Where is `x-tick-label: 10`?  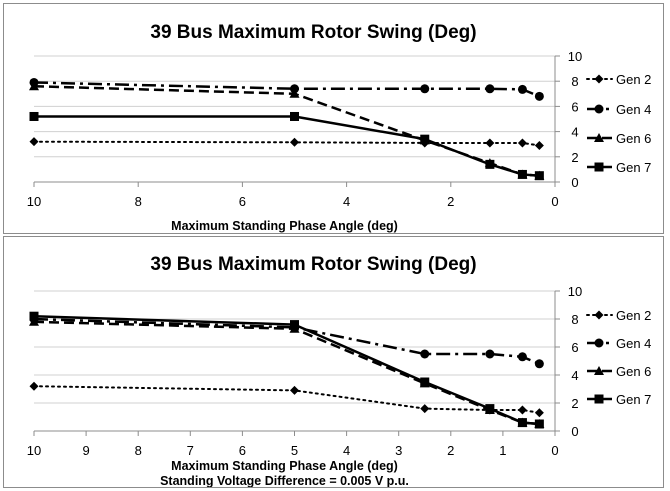 x-tick-label: 10 is located at coordinates (34, 450).